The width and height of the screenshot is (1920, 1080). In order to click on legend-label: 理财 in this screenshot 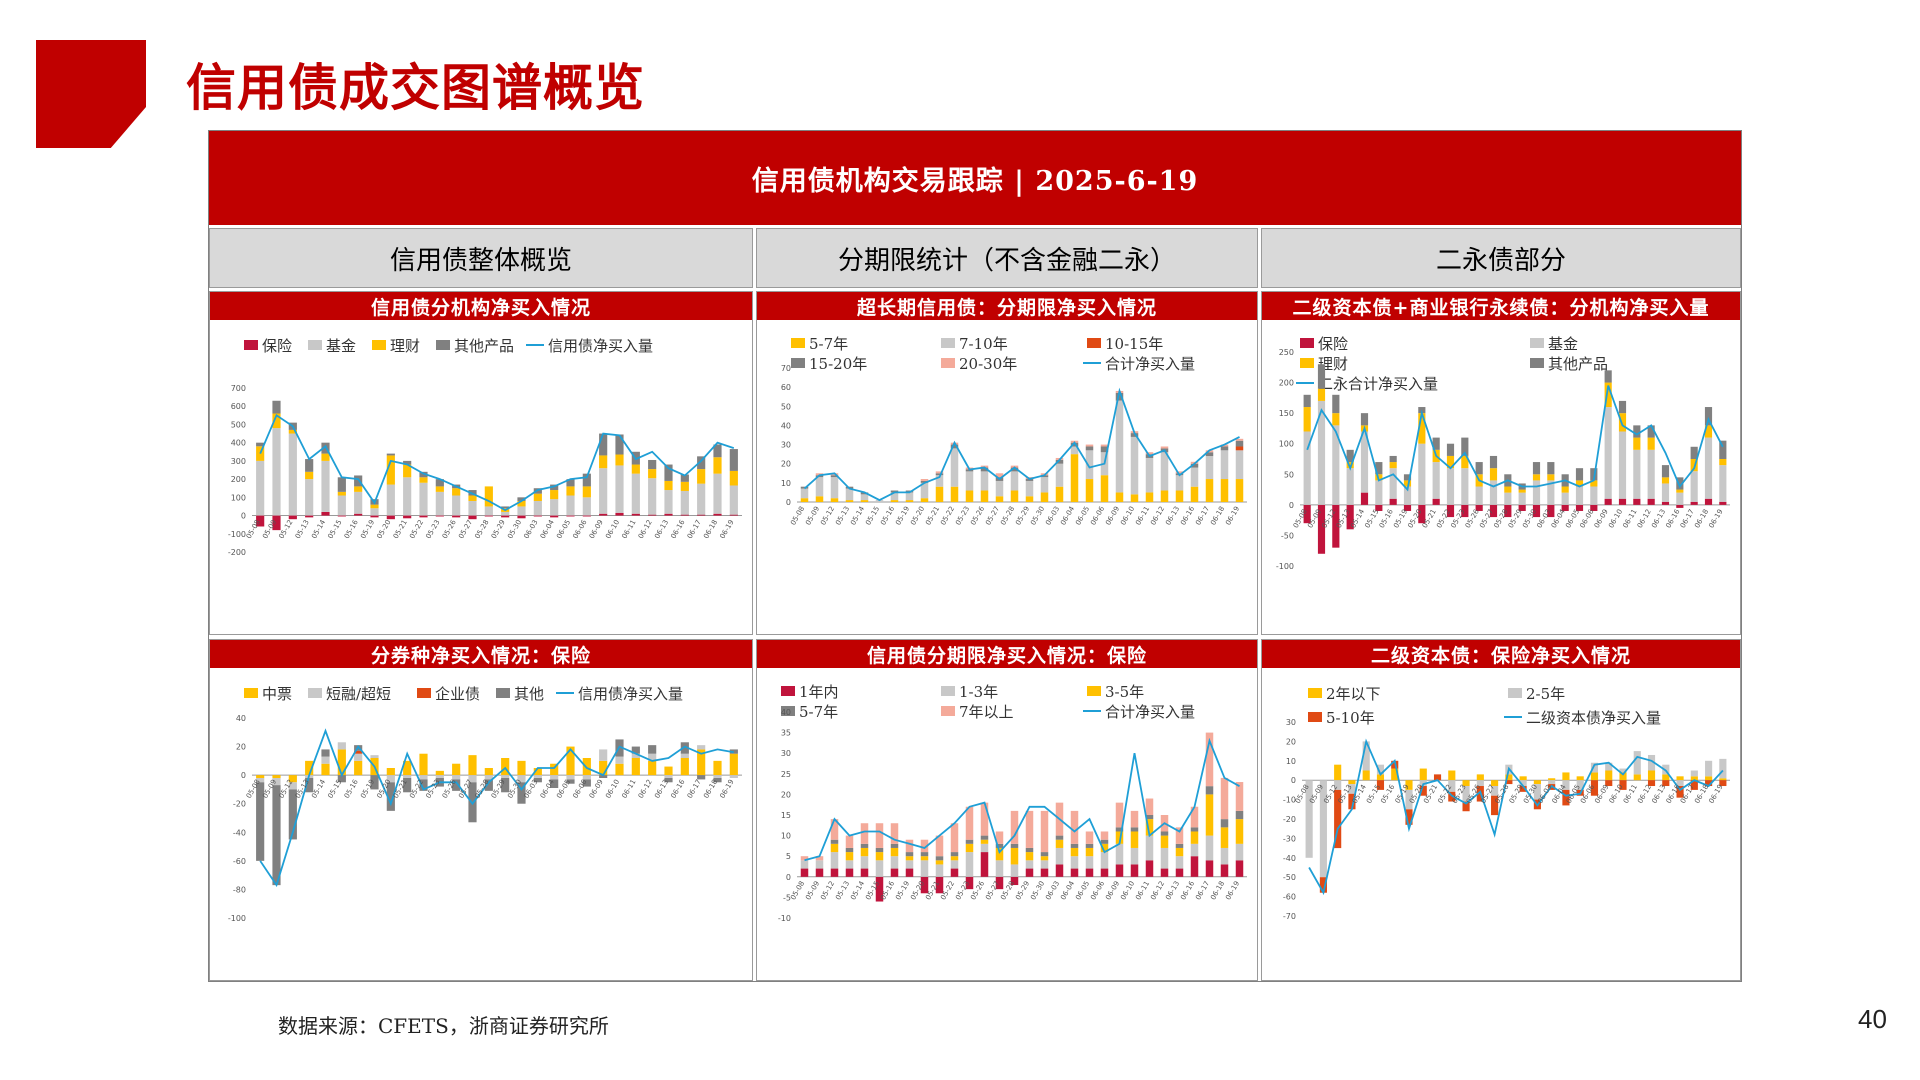, I will do `click(405, 346)`.